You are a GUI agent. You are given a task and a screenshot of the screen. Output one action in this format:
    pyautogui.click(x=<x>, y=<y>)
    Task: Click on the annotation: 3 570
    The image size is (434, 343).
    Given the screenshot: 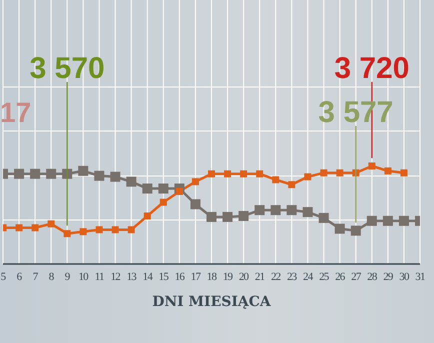 What is the action you would take?
    pyautogui.click(x=67, y=68)
    